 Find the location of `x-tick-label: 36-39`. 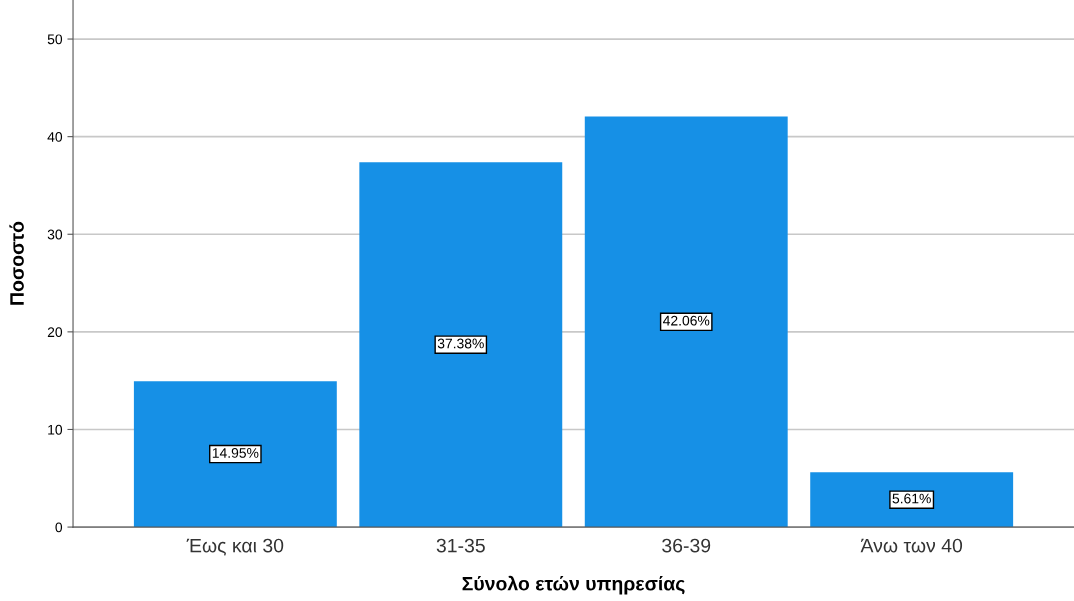

x-tick-label: 36-39 is located at coordinates (686, 545).